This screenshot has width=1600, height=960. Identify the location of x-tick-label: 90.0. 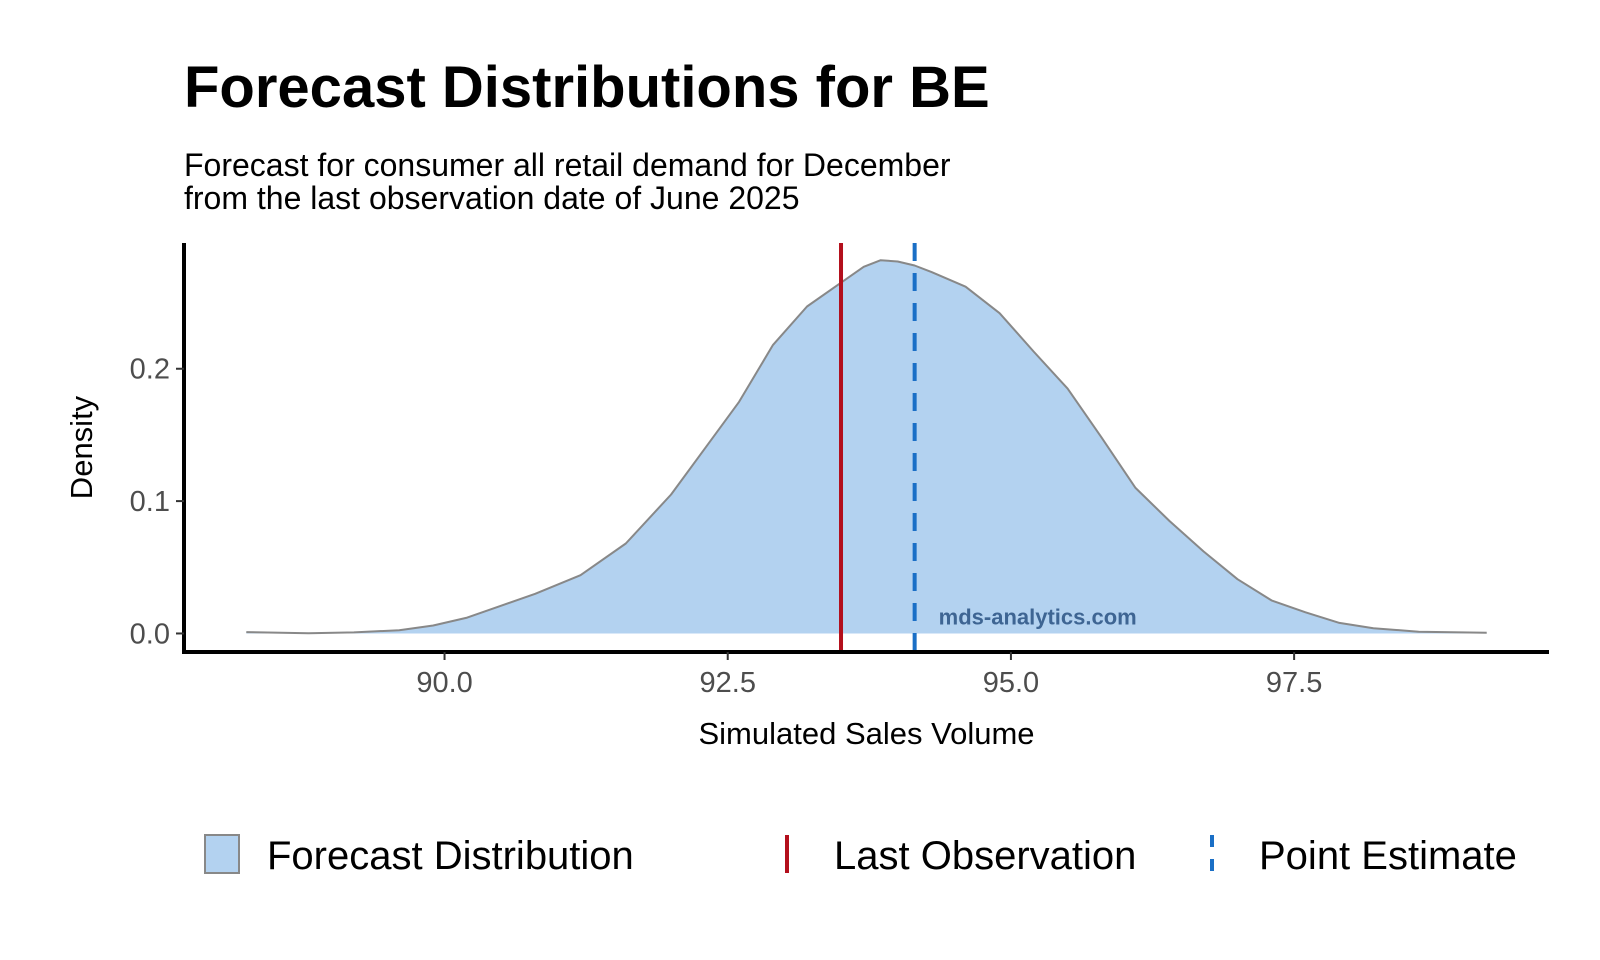
(444, 683).